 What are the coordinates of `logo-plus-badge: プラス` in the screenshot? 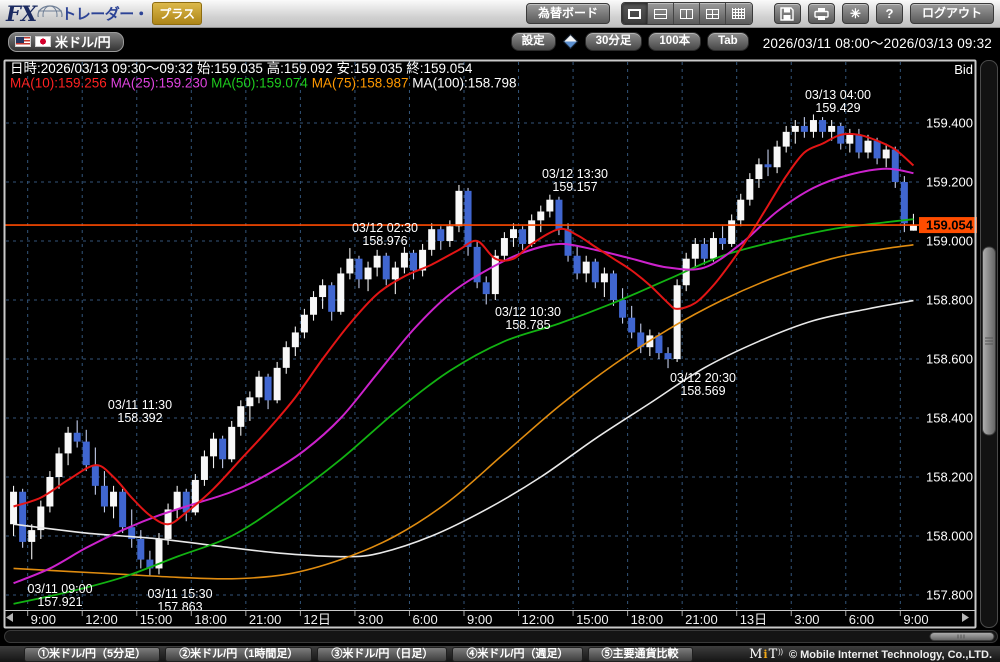 It's located at (177, 13).